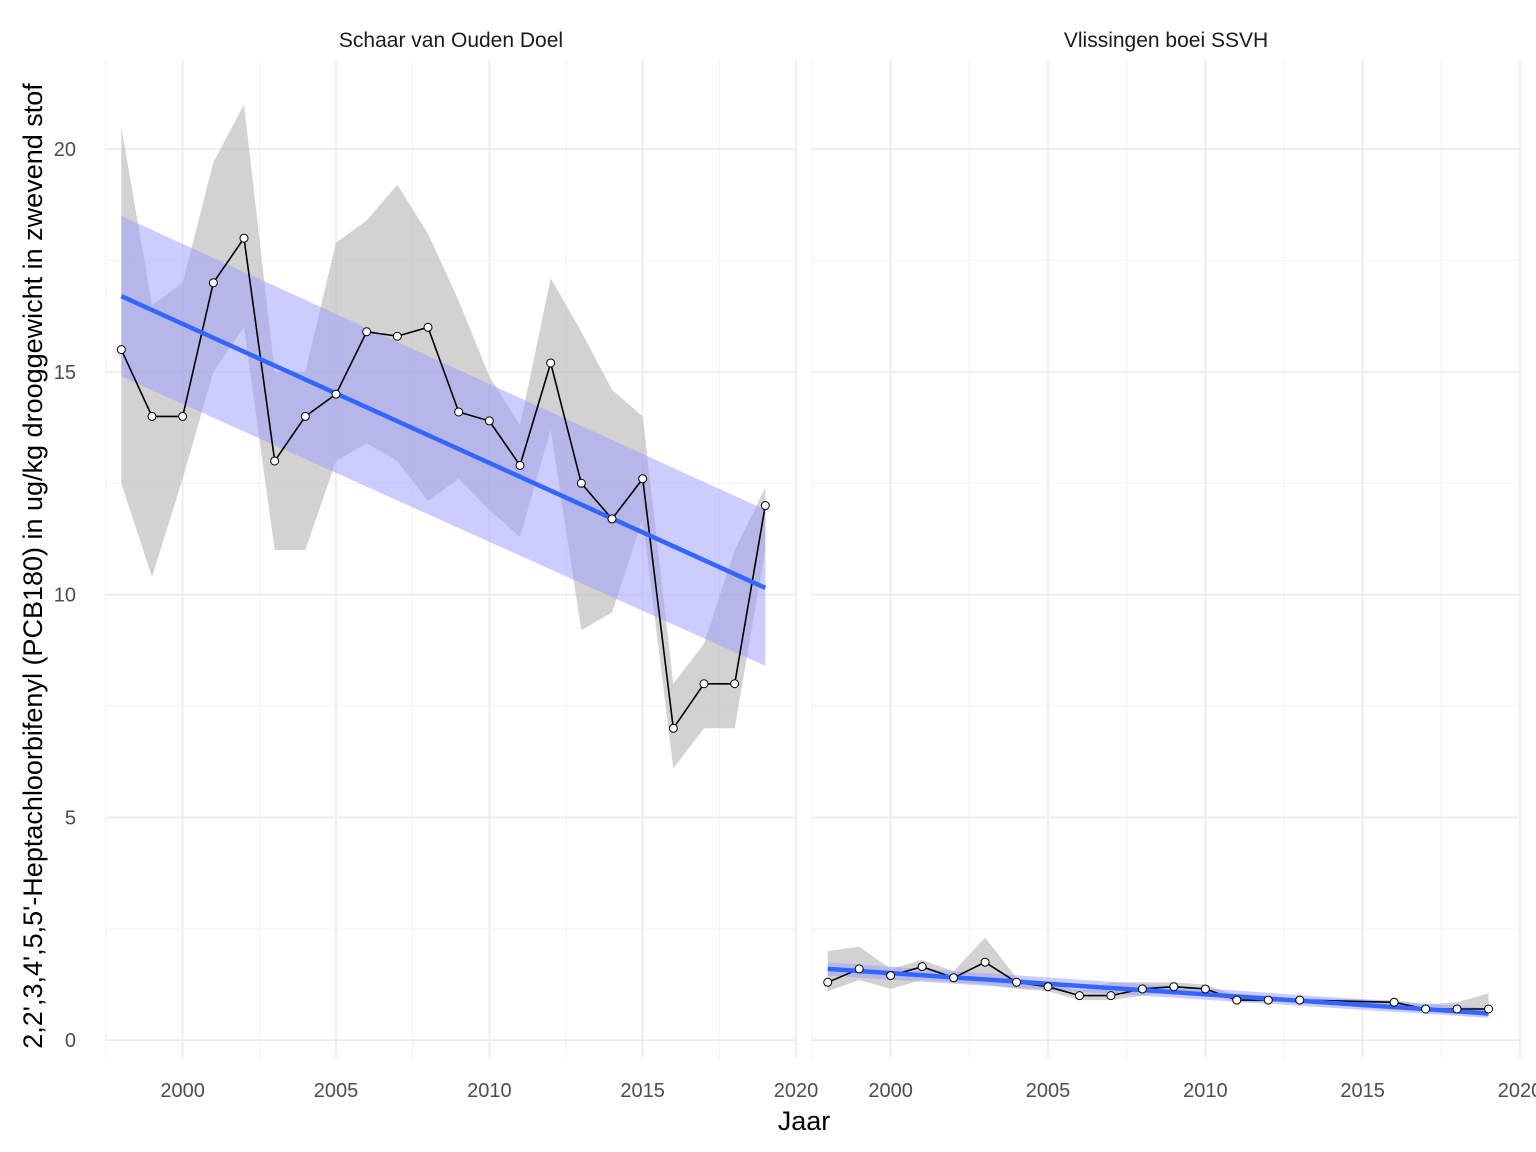  I want to click on observed-series-line, so click(1158, 985).